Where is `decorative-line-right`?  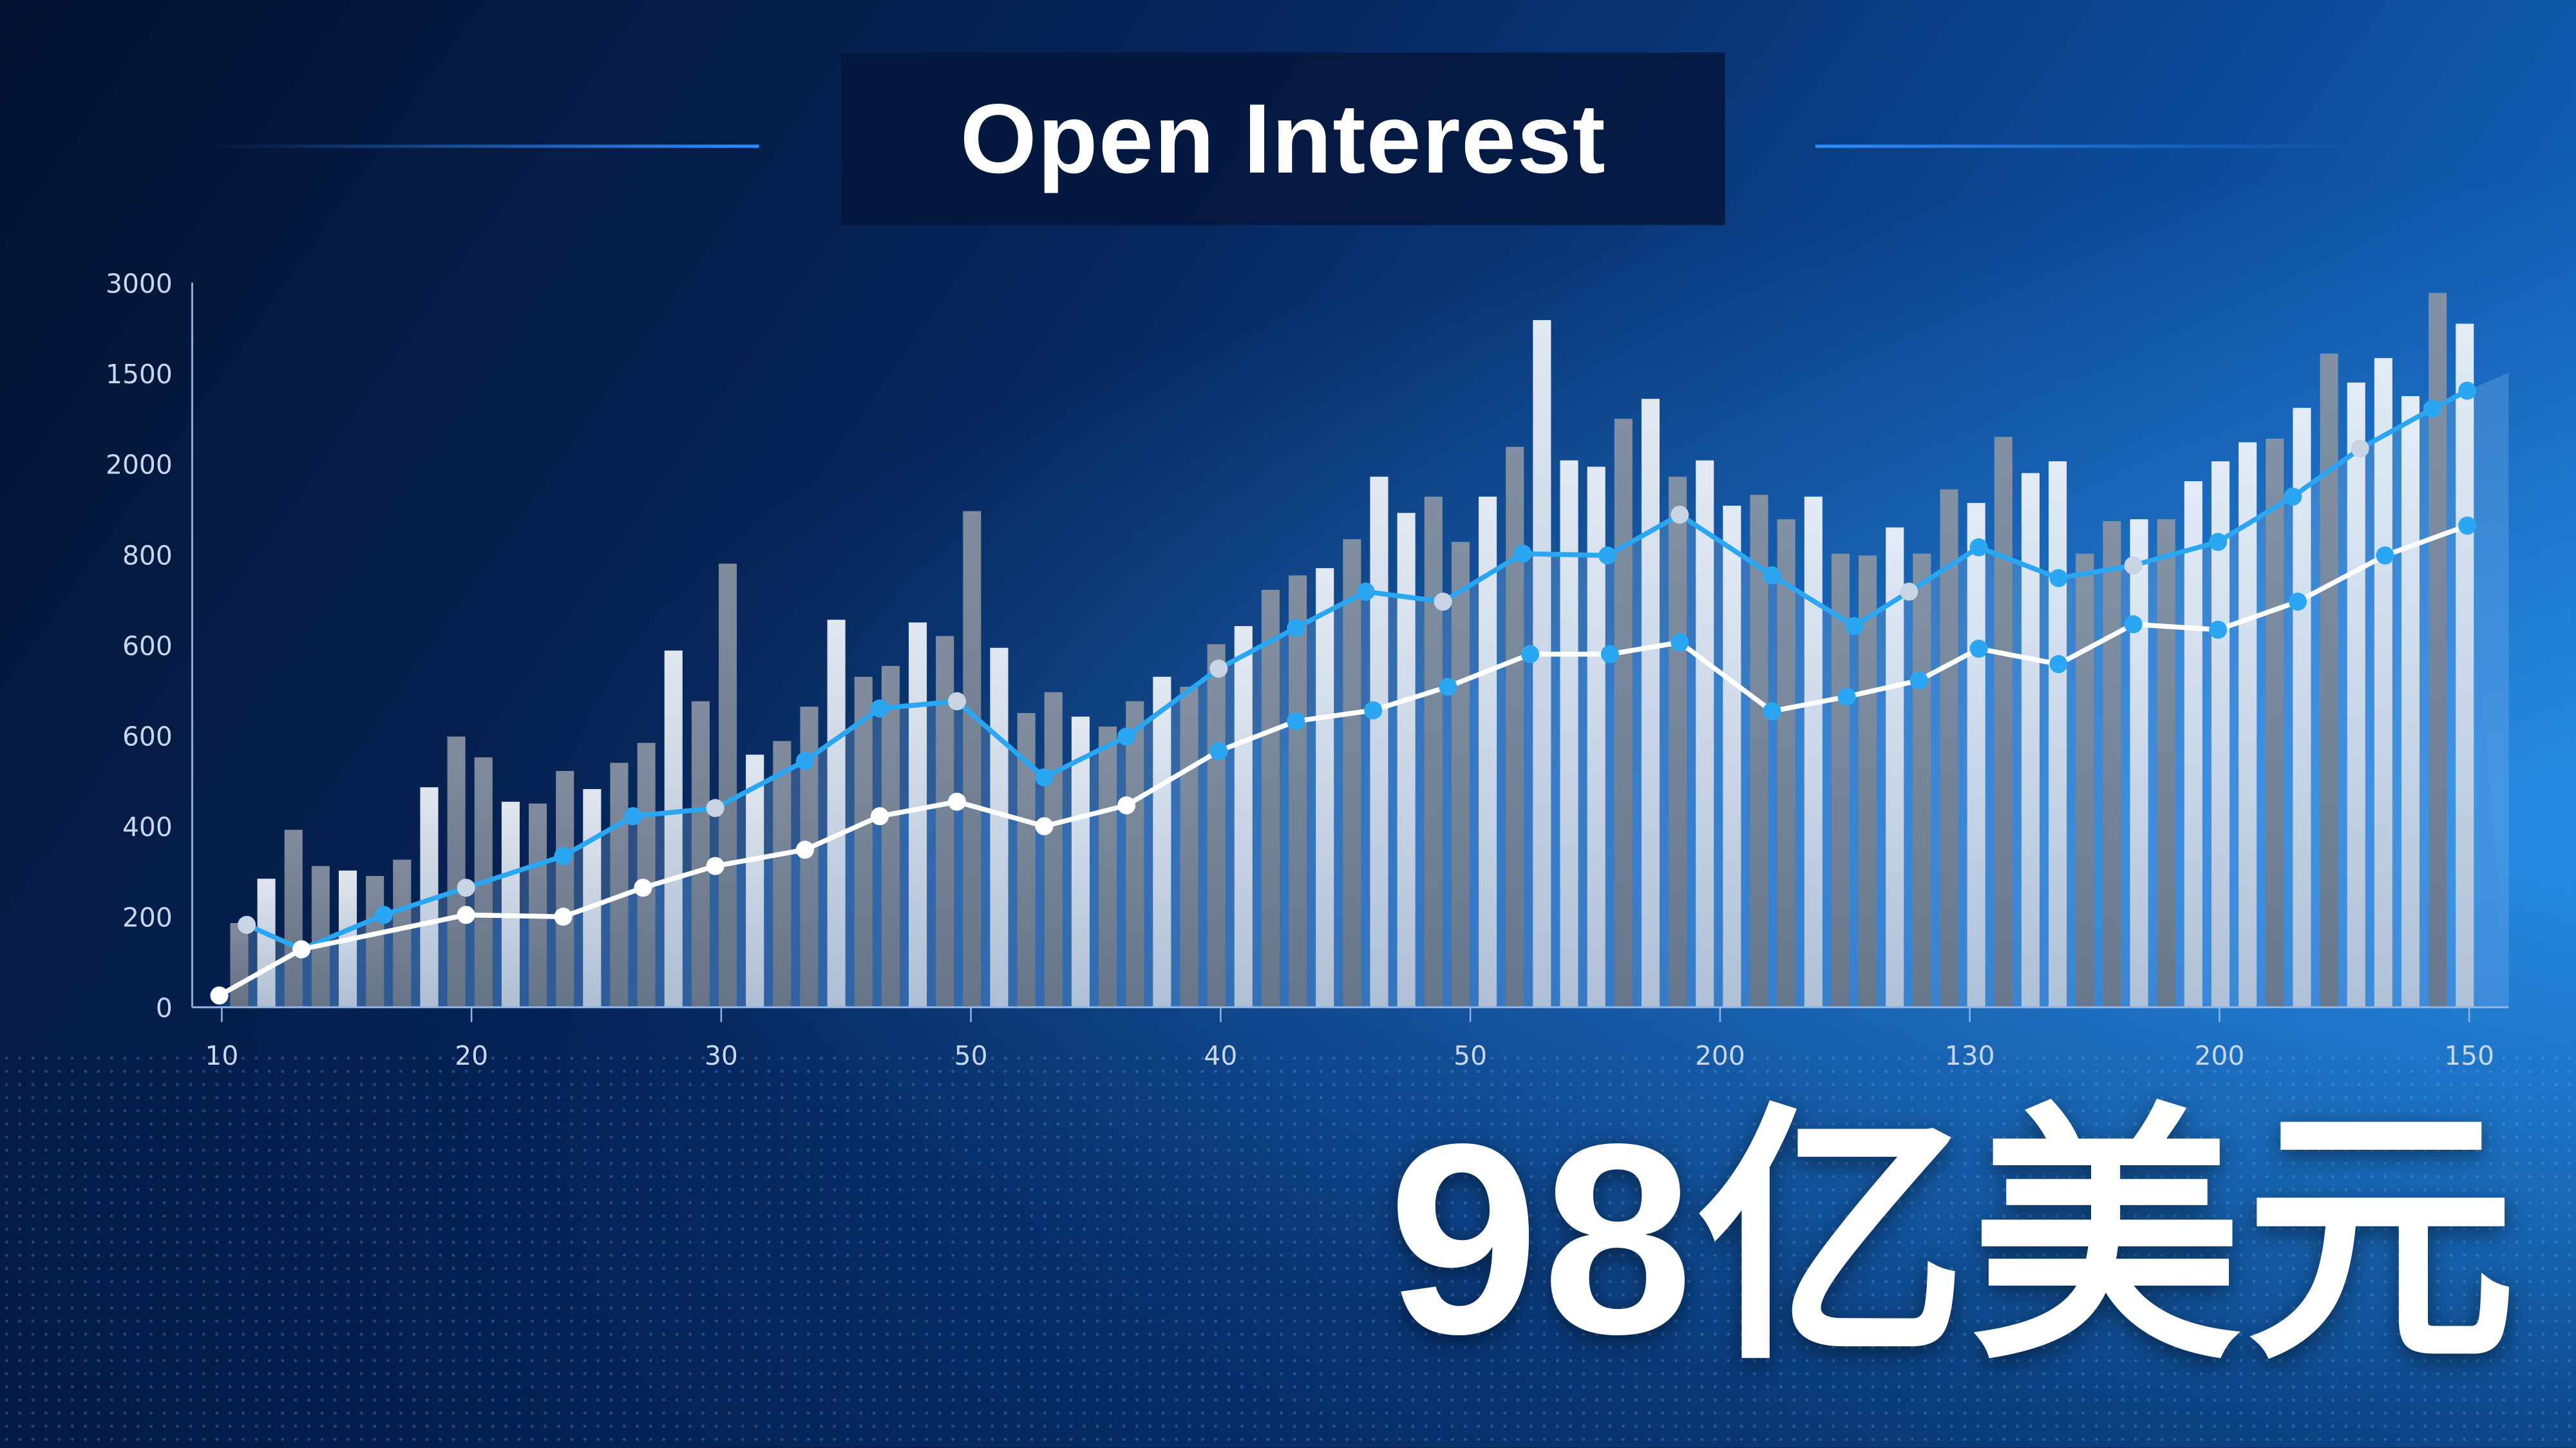 decorative-line-right is located at coordinates (2090, 146).